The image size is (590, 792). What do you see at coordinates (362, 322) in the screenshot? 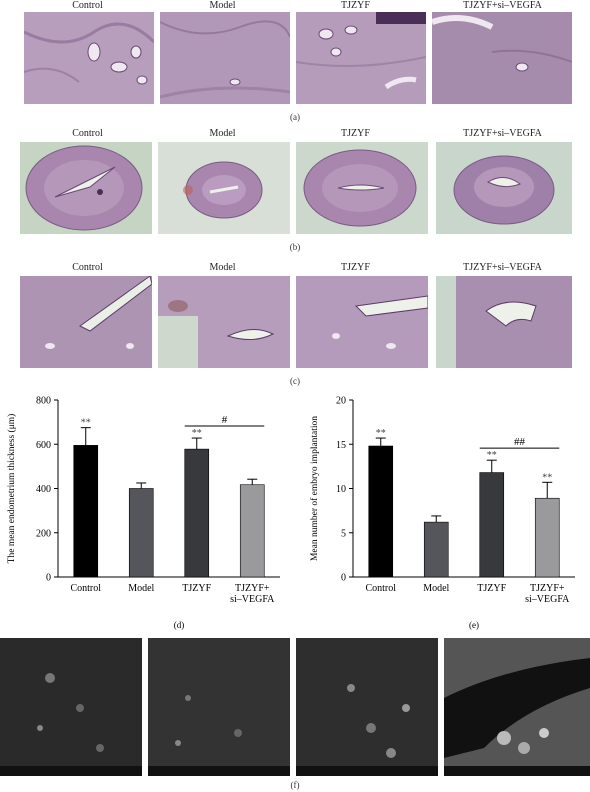
I see `histology-image-c-tjzyf` at bounding box center [362, 322].